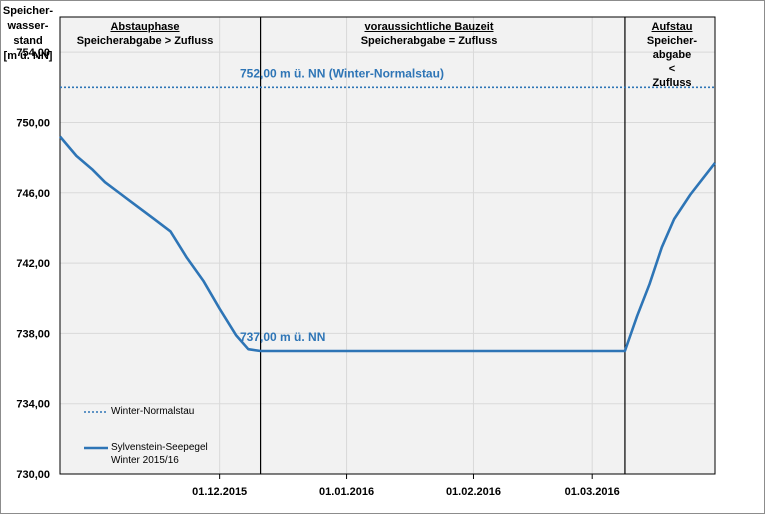  I want to click on y-tick-label: 738,00, so click(33, 334).